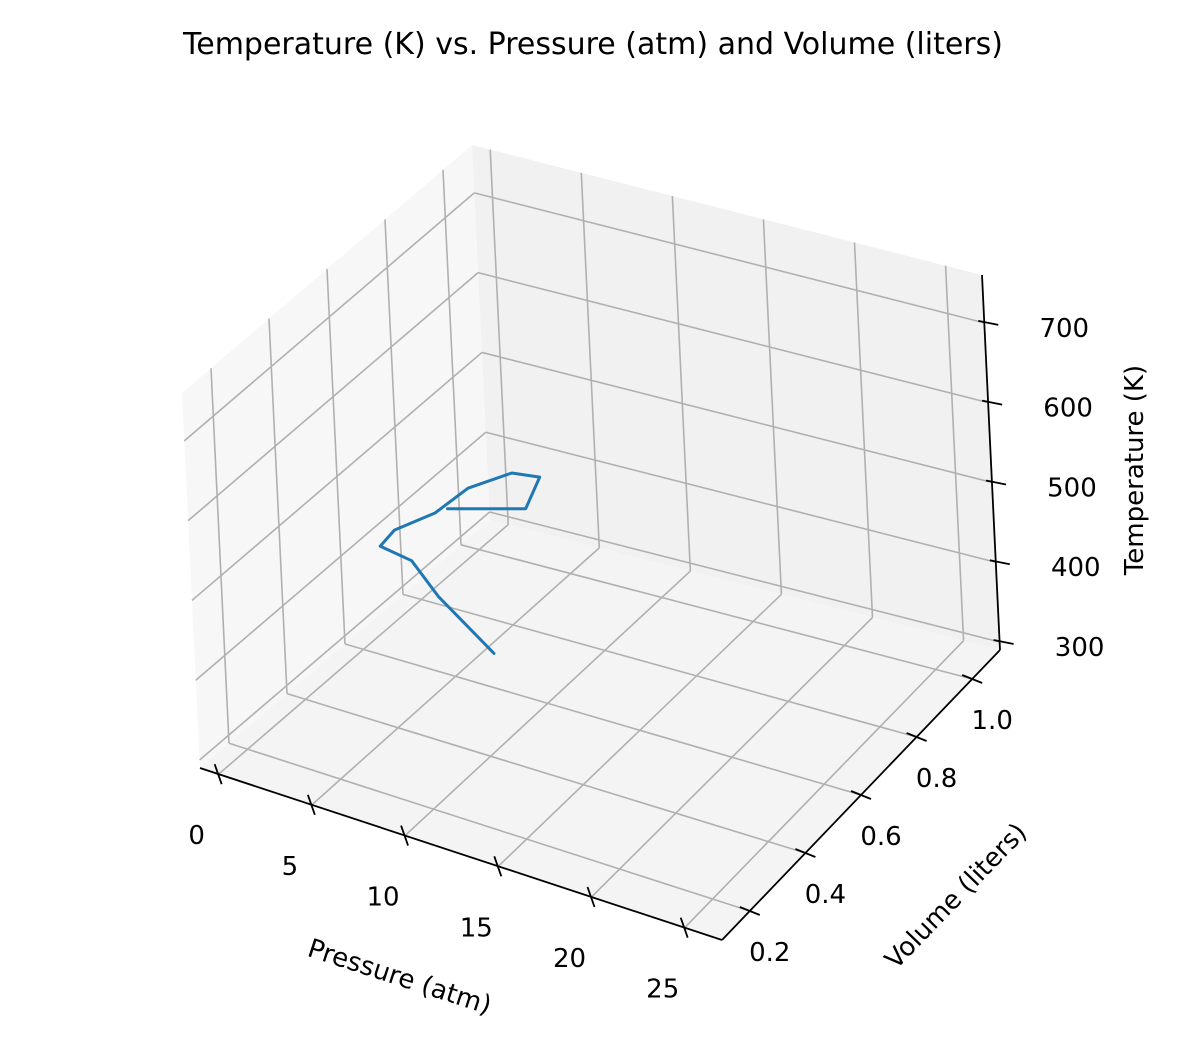 Image resolution: width=1193 pixels, height=1058 pixels. Describe the element at coordinates (662, 990) in the screenshot. I see `x-tick-label: 25` at that location.